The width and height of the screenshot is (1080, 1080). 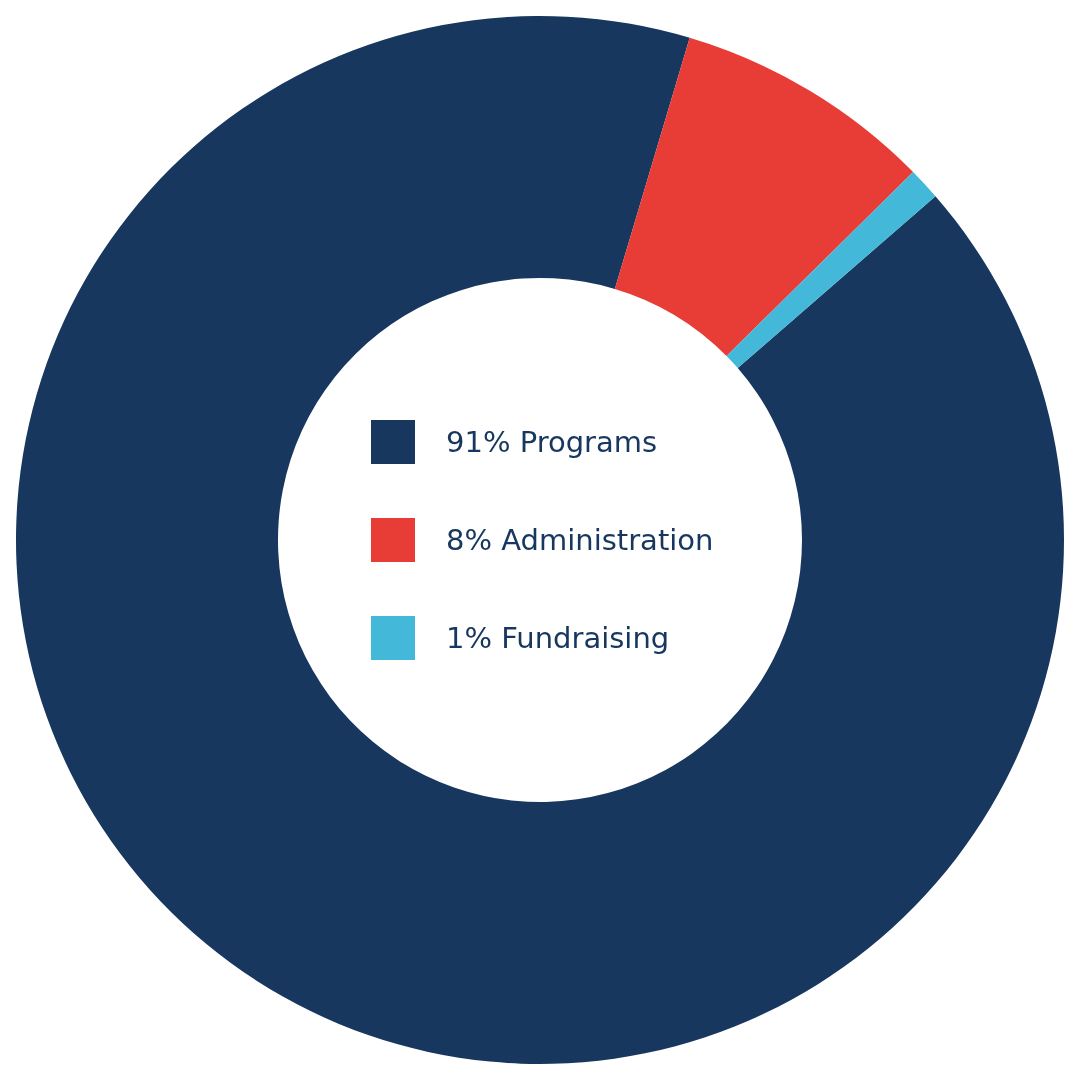 What do you see at coordinates (552, 442) in the screenshot?
I see `legend-label: 91% Programs` at bounding box center [552, 442].